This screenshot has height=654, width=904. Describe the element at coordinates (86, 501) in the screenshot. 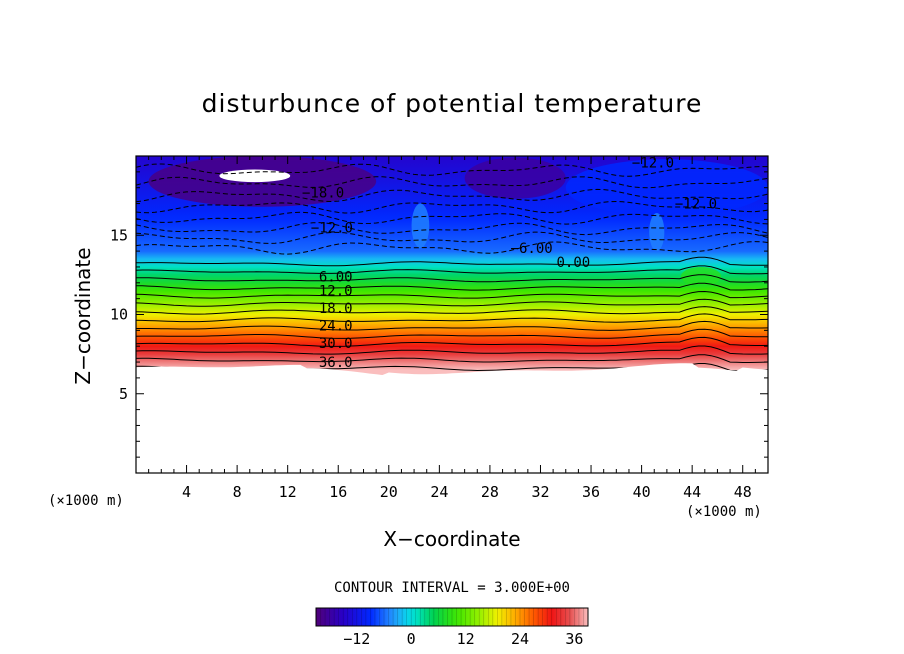

I see `x-unit-left: (×1000 m)` at that location.